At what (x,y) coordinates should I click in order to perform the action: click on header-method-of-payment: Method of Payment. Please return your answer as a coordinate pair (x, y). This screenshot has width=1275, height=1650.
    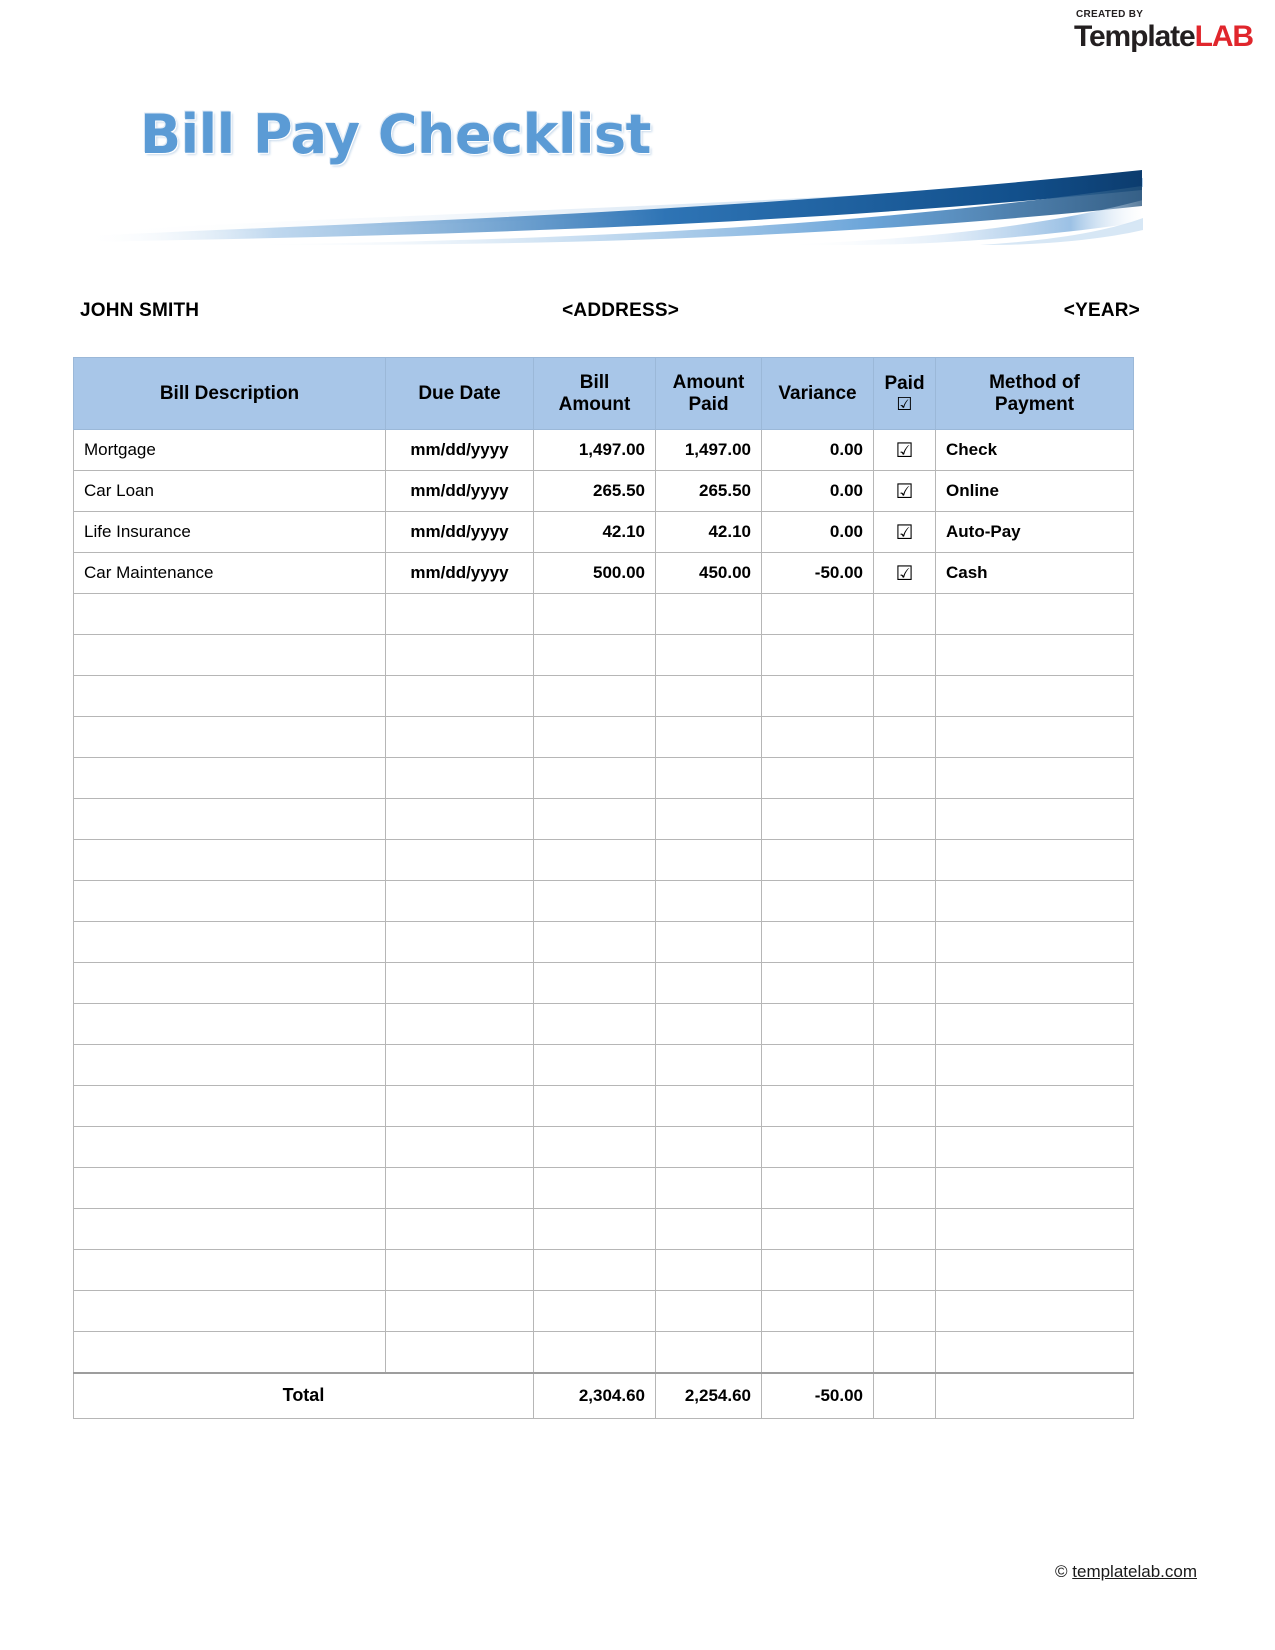
    Looking at the image, I should click on (1034, 393).